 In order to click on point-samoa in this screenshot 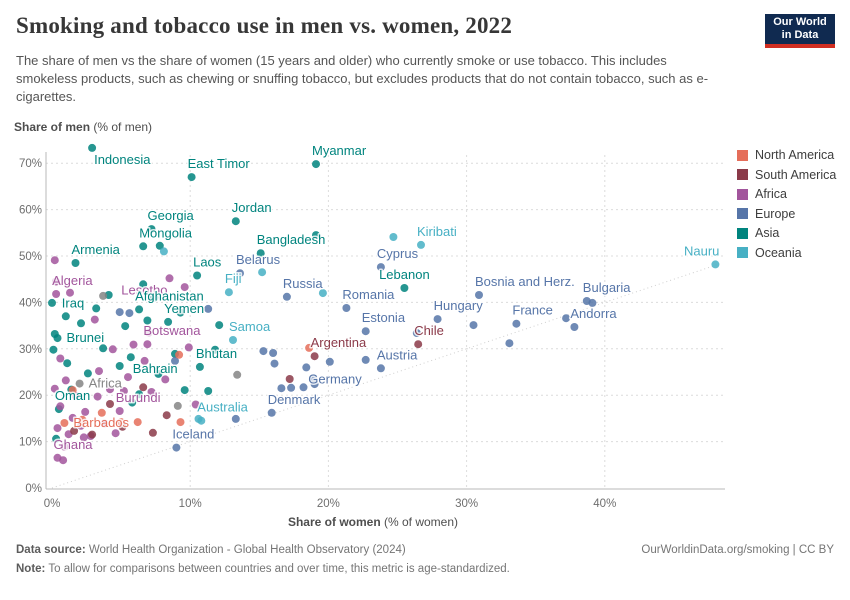, I will do `click(233, 340)`.